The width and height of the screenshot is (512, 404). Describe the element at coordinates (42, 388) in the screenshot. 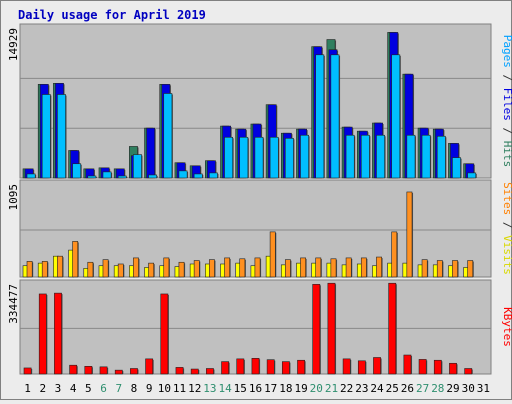

I see `x-tick-label-2: 2` at that location.